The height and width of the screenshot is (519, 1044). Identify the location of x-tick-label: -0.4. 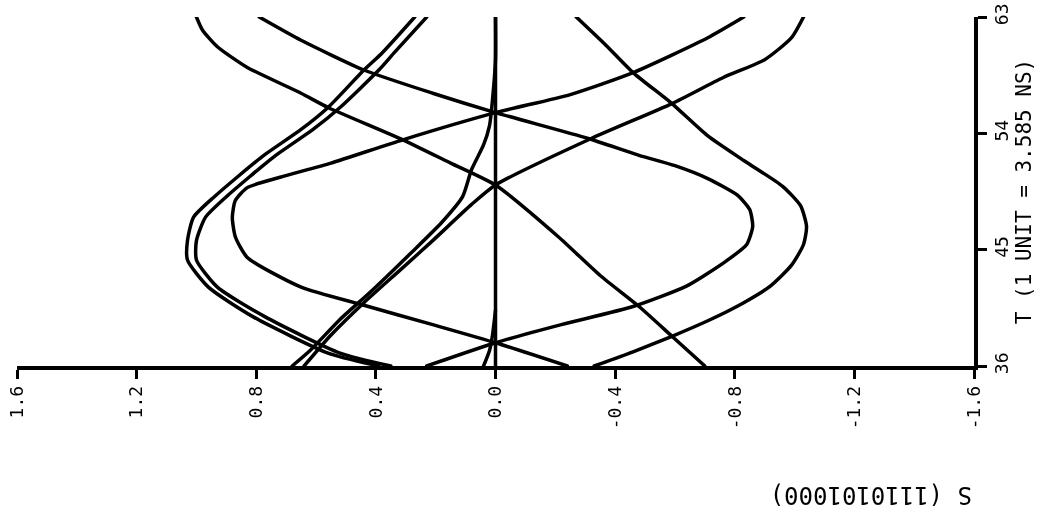
(614, 407).